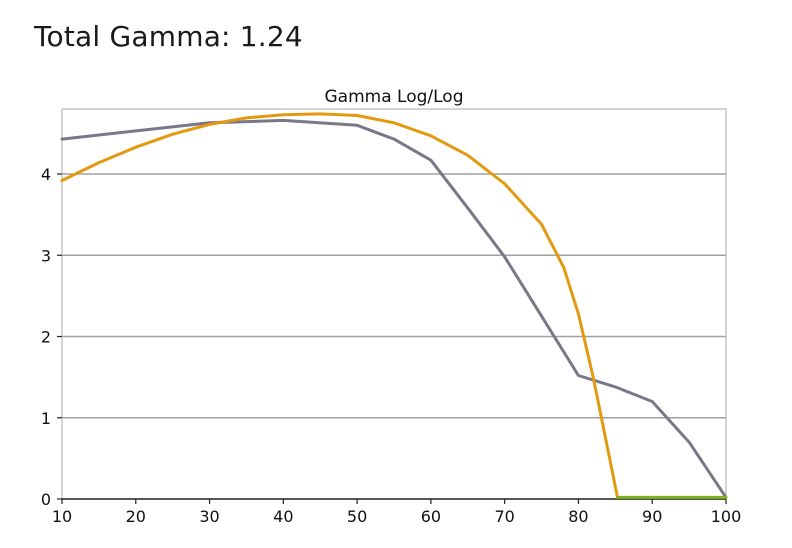  I want to click on x-tick-label-30: 30, so click(209, 516).